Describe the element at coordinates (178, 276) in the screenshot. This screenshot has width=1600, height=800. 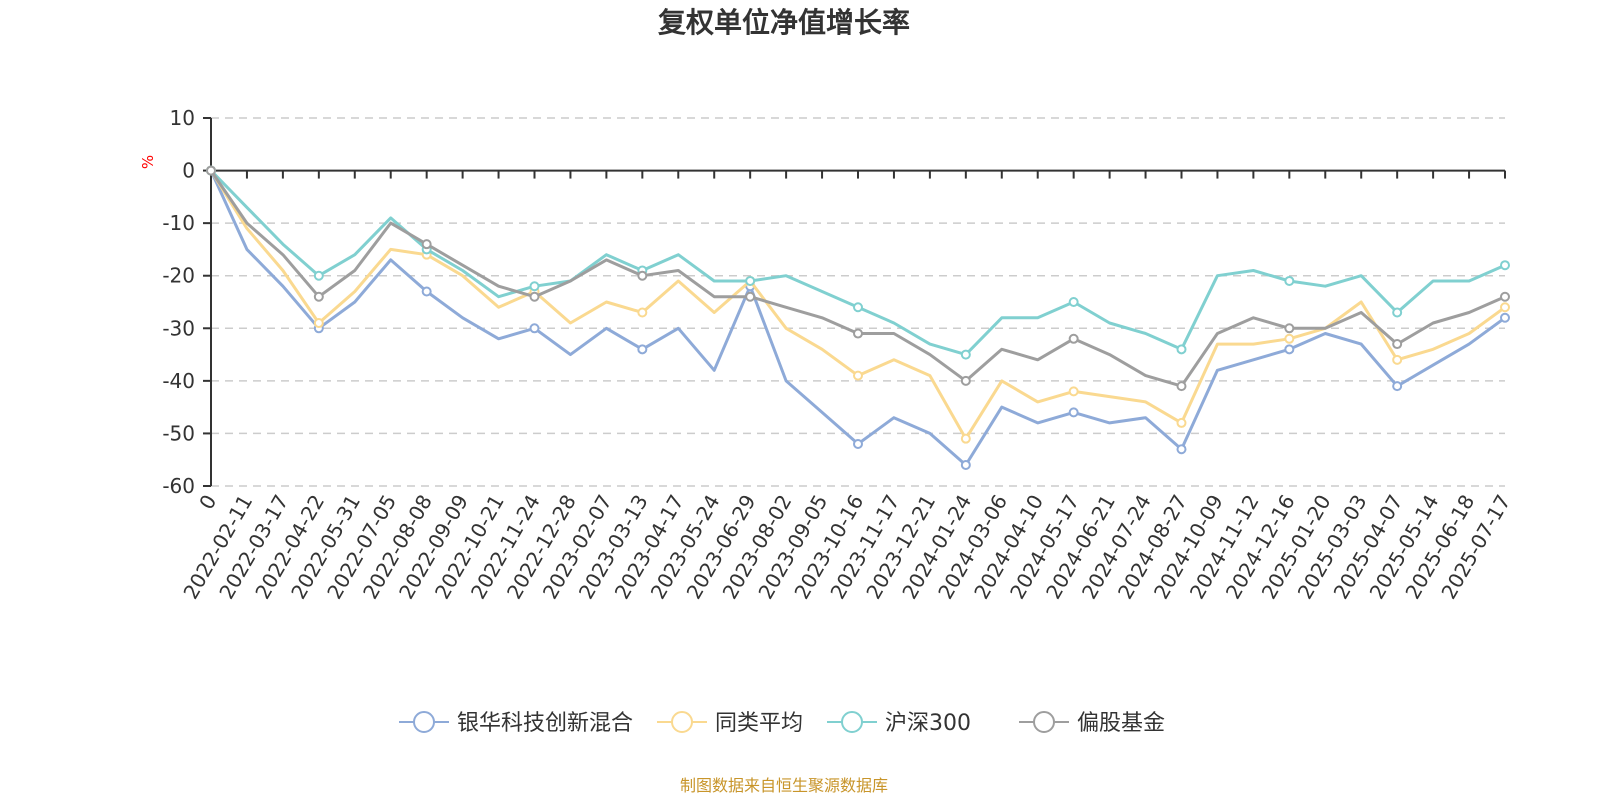
I see `y-tick-label: -20` at that location.